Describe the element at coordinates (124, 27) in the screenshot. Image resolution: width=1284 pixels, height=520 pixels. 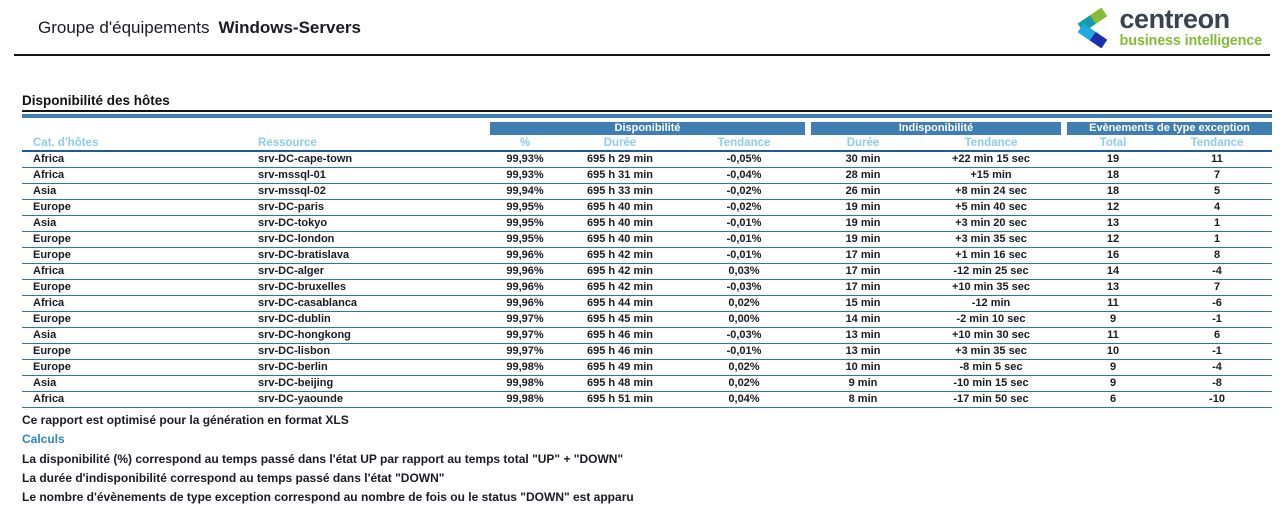
I see `page-title-prefix: Groupe d'équipements` at that location.